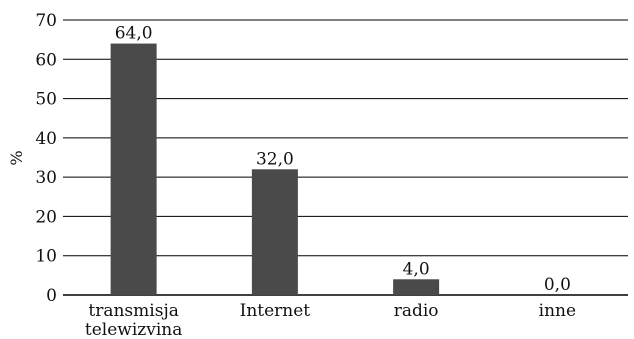  Describe the element at coordinates (51, 296) in the screenshot. I see `y-tick-label: 0` at that location.